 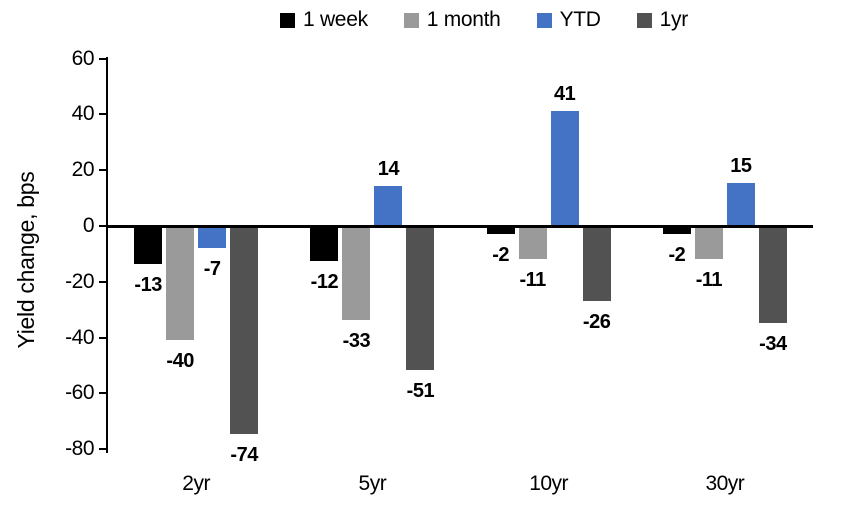 What do you see at coordinates (463, 19) in the screenshot?
I see `legend-label: 1 month` at bounding box center [463, 19].